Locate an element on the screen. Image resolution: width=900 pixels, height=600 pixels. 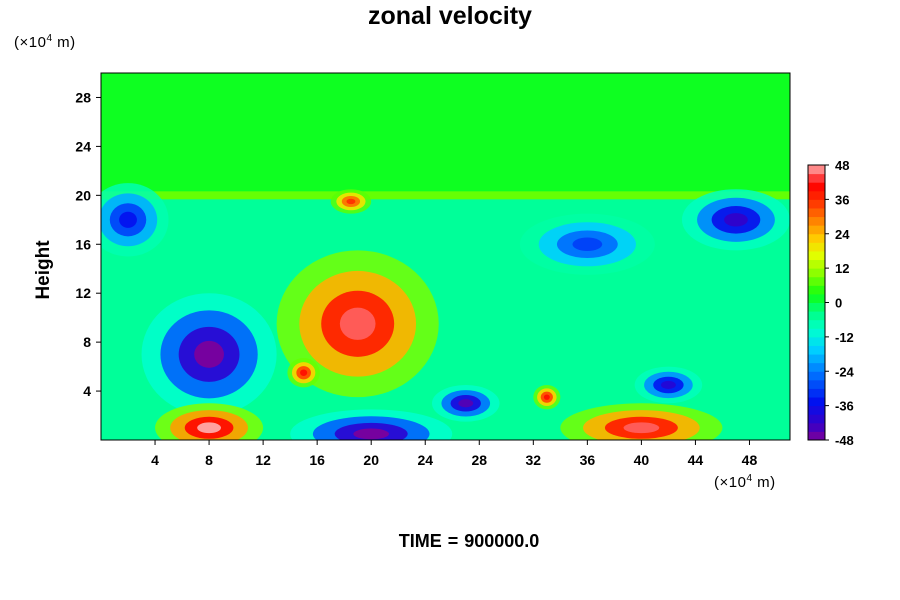
colorbar-tick-label: -12 is located at coordinates (844, 337).